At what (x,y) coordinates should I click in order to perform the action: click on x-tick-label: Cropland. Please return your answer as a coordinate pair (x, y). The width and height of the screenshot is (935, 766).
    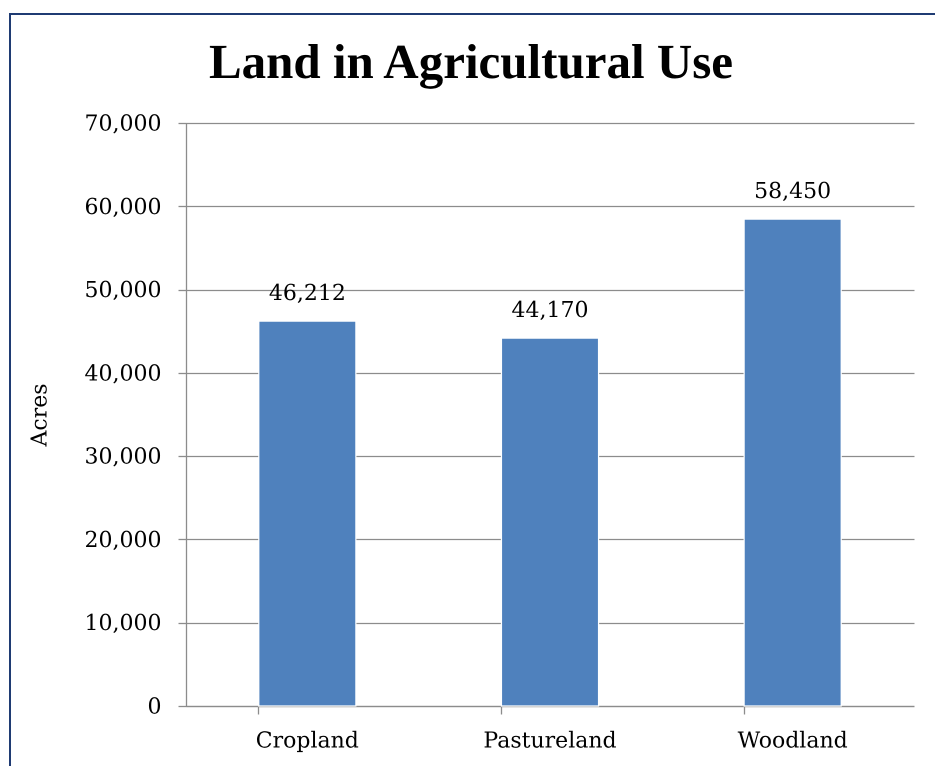
    Looking at the image, I should click on (307, 741).